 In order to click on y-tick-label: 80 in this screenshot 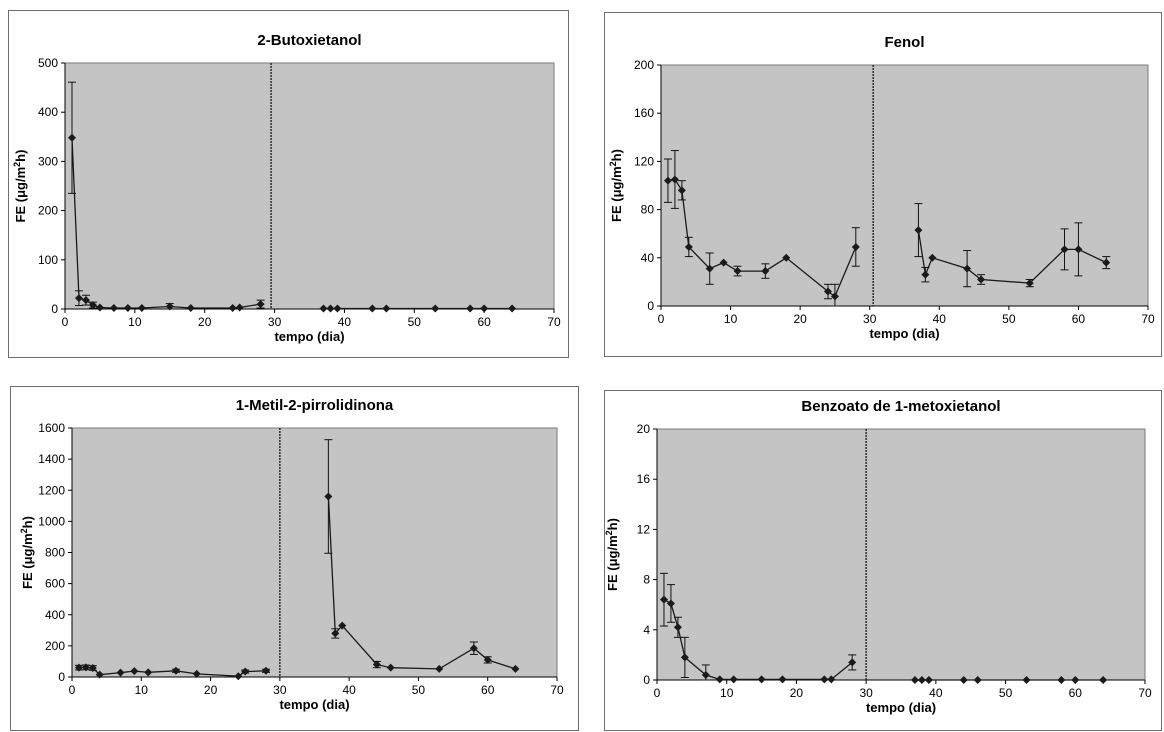, I will do `click(648, 210)`.